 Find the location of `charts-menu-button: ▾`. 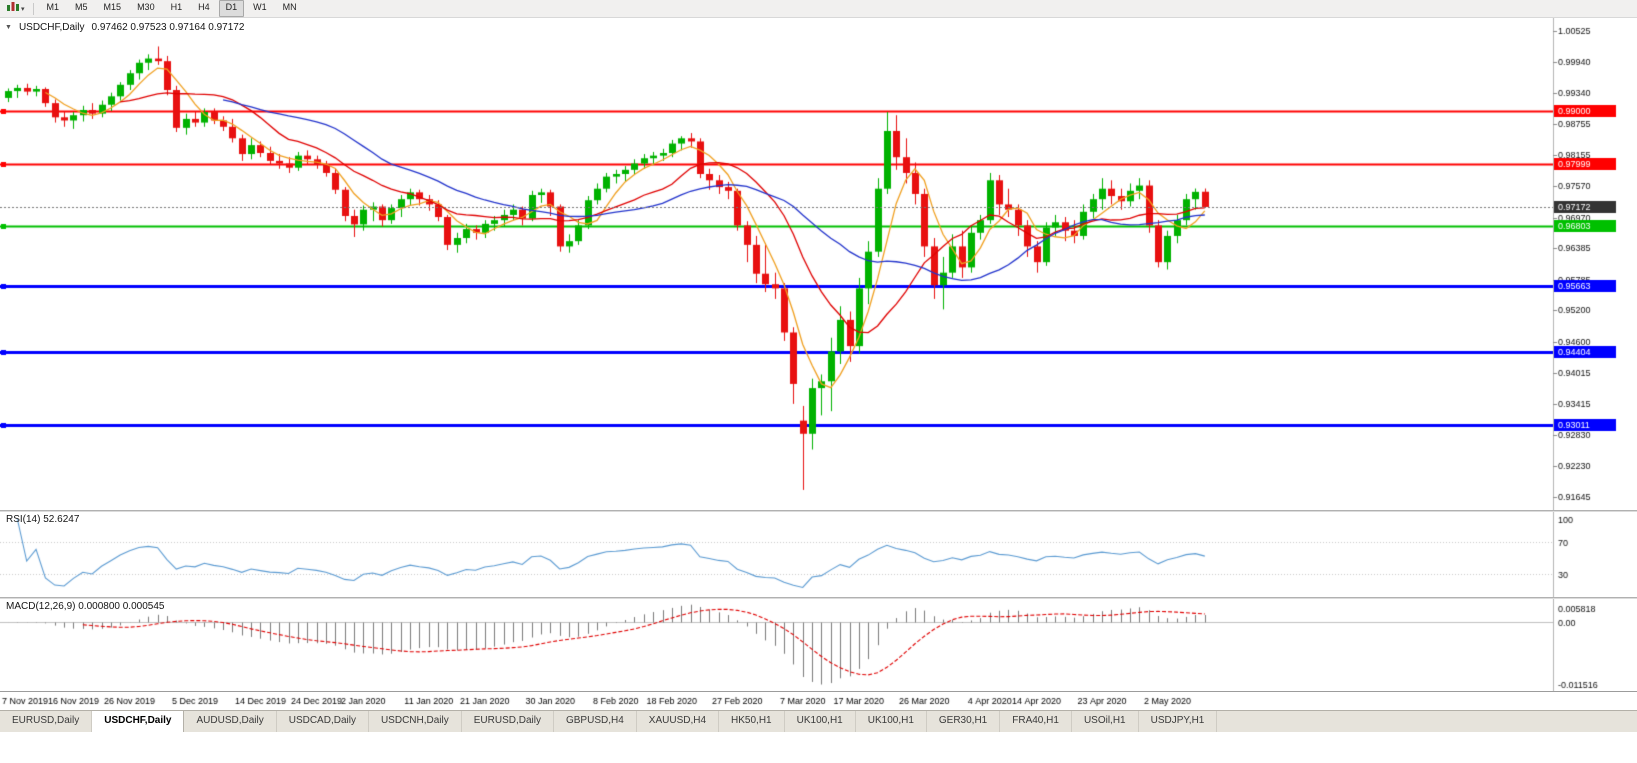

charts-menu-button: ▾ is located at coordinates (15, 9).